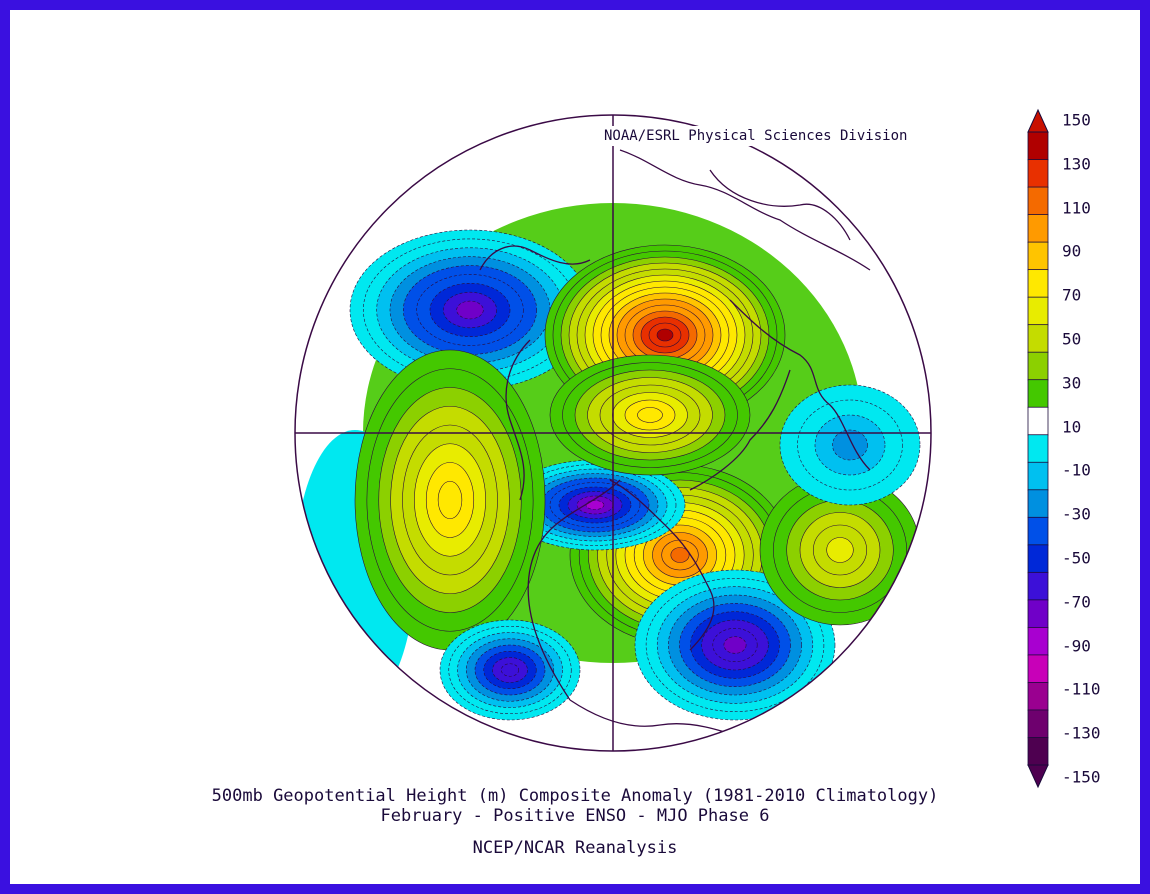 The width and height of the screenshot is (1150, 894). I want to click on colorbar-tick-label: 90, so click(1072, 251).